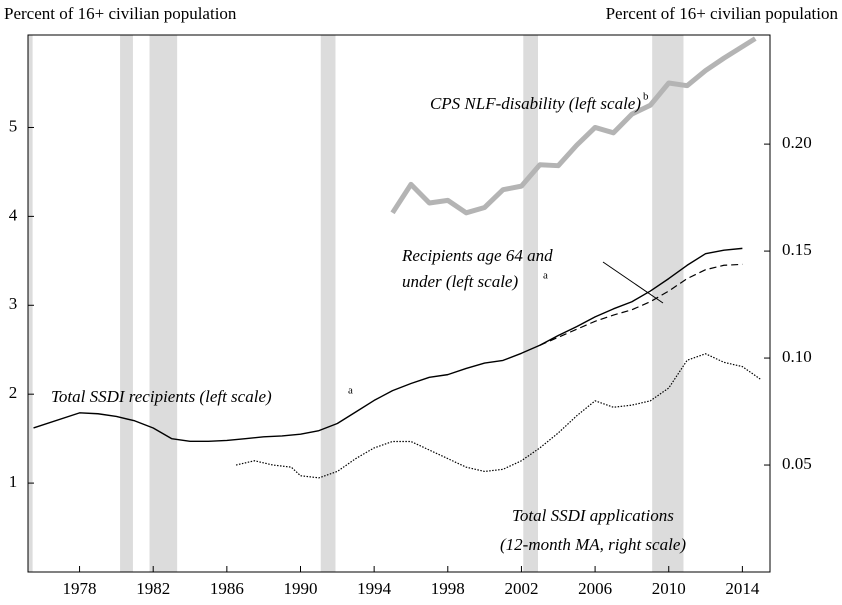  Describe the element at coordinates (120, 13) in the screenshot. I see `y-axis-title: Percent of 16+ civilian population` at that location.